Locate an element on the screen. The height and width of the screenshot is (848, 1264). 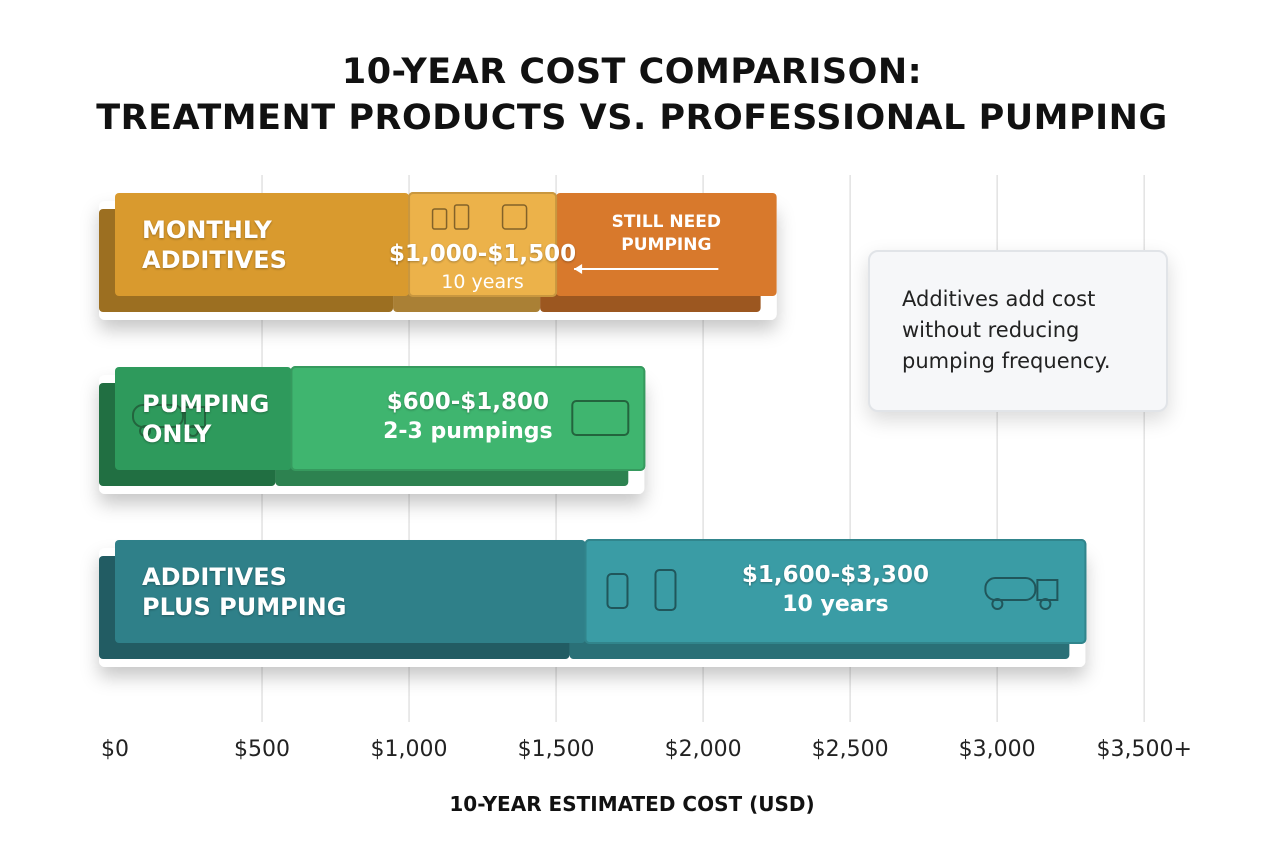
x-tick-label: $1,500 is located at coordinates (556, 749).